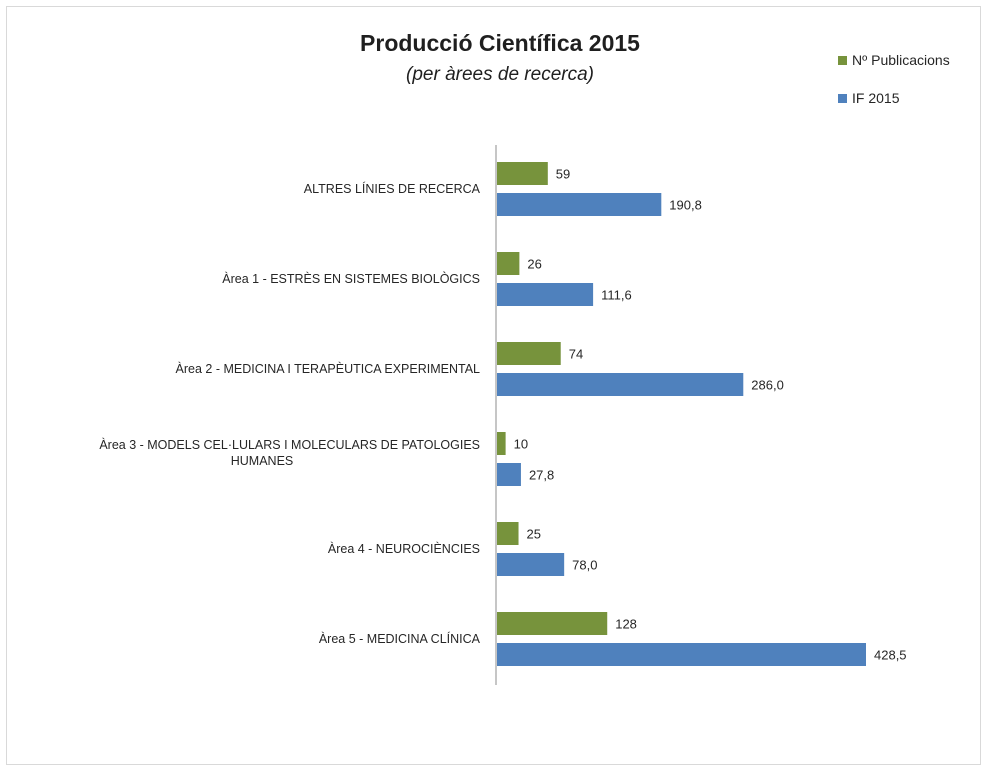  Describe the element at coordinates (400, 638) in the screenshot. I see `category-label-5: Àrea 5 - MEDICINA CLÍNICA` at that location.